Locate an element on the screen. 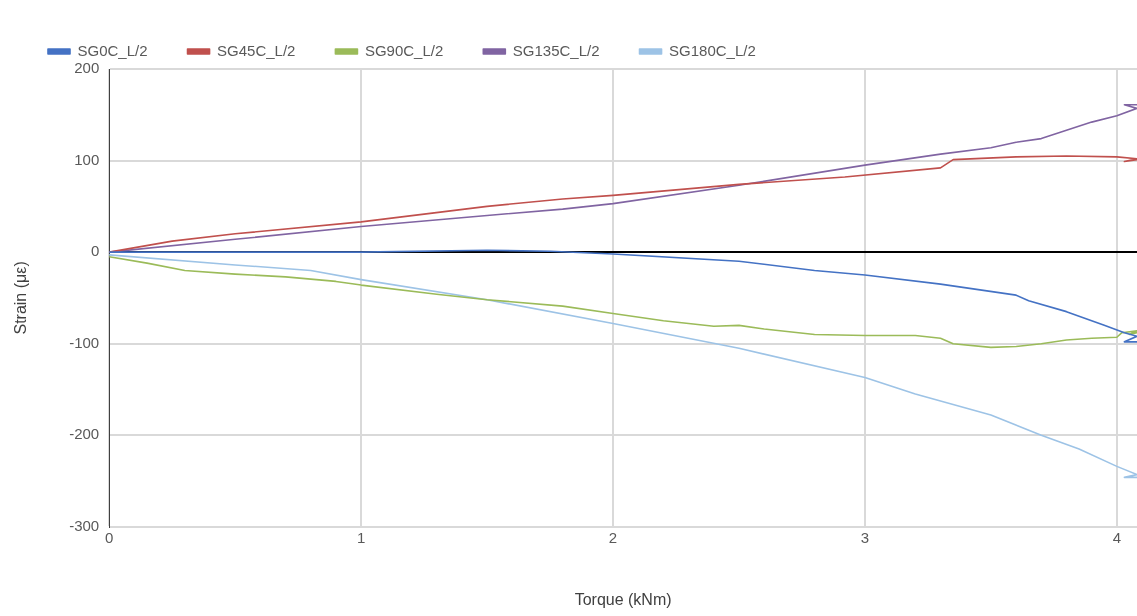 Image resolution: width=1137 pixels, height=616 pixels. legend-label: SG90C_L/2 is located at coordinates (404, 50).